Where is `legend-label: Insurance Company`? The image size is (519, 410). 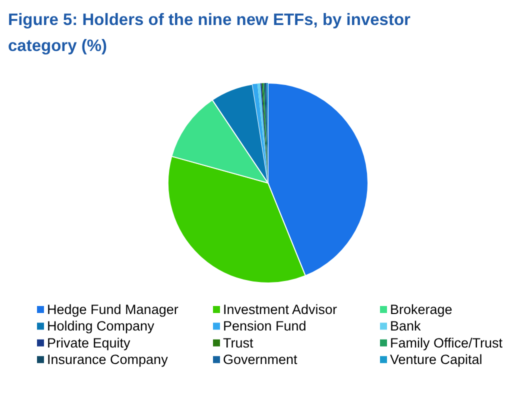 legend-label: Insurance Company is located at coordinates (107, 360).